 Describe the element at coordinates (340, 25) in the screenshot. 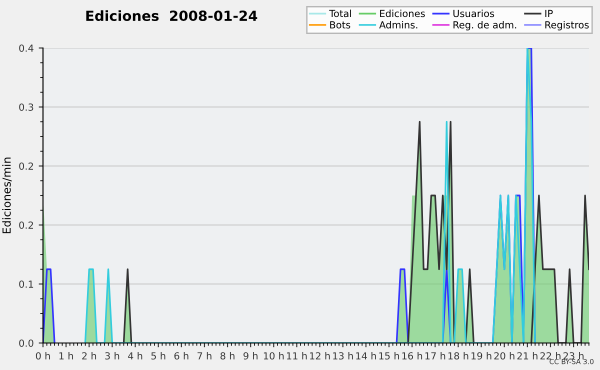

I see `legend-label: Bots` at that location.